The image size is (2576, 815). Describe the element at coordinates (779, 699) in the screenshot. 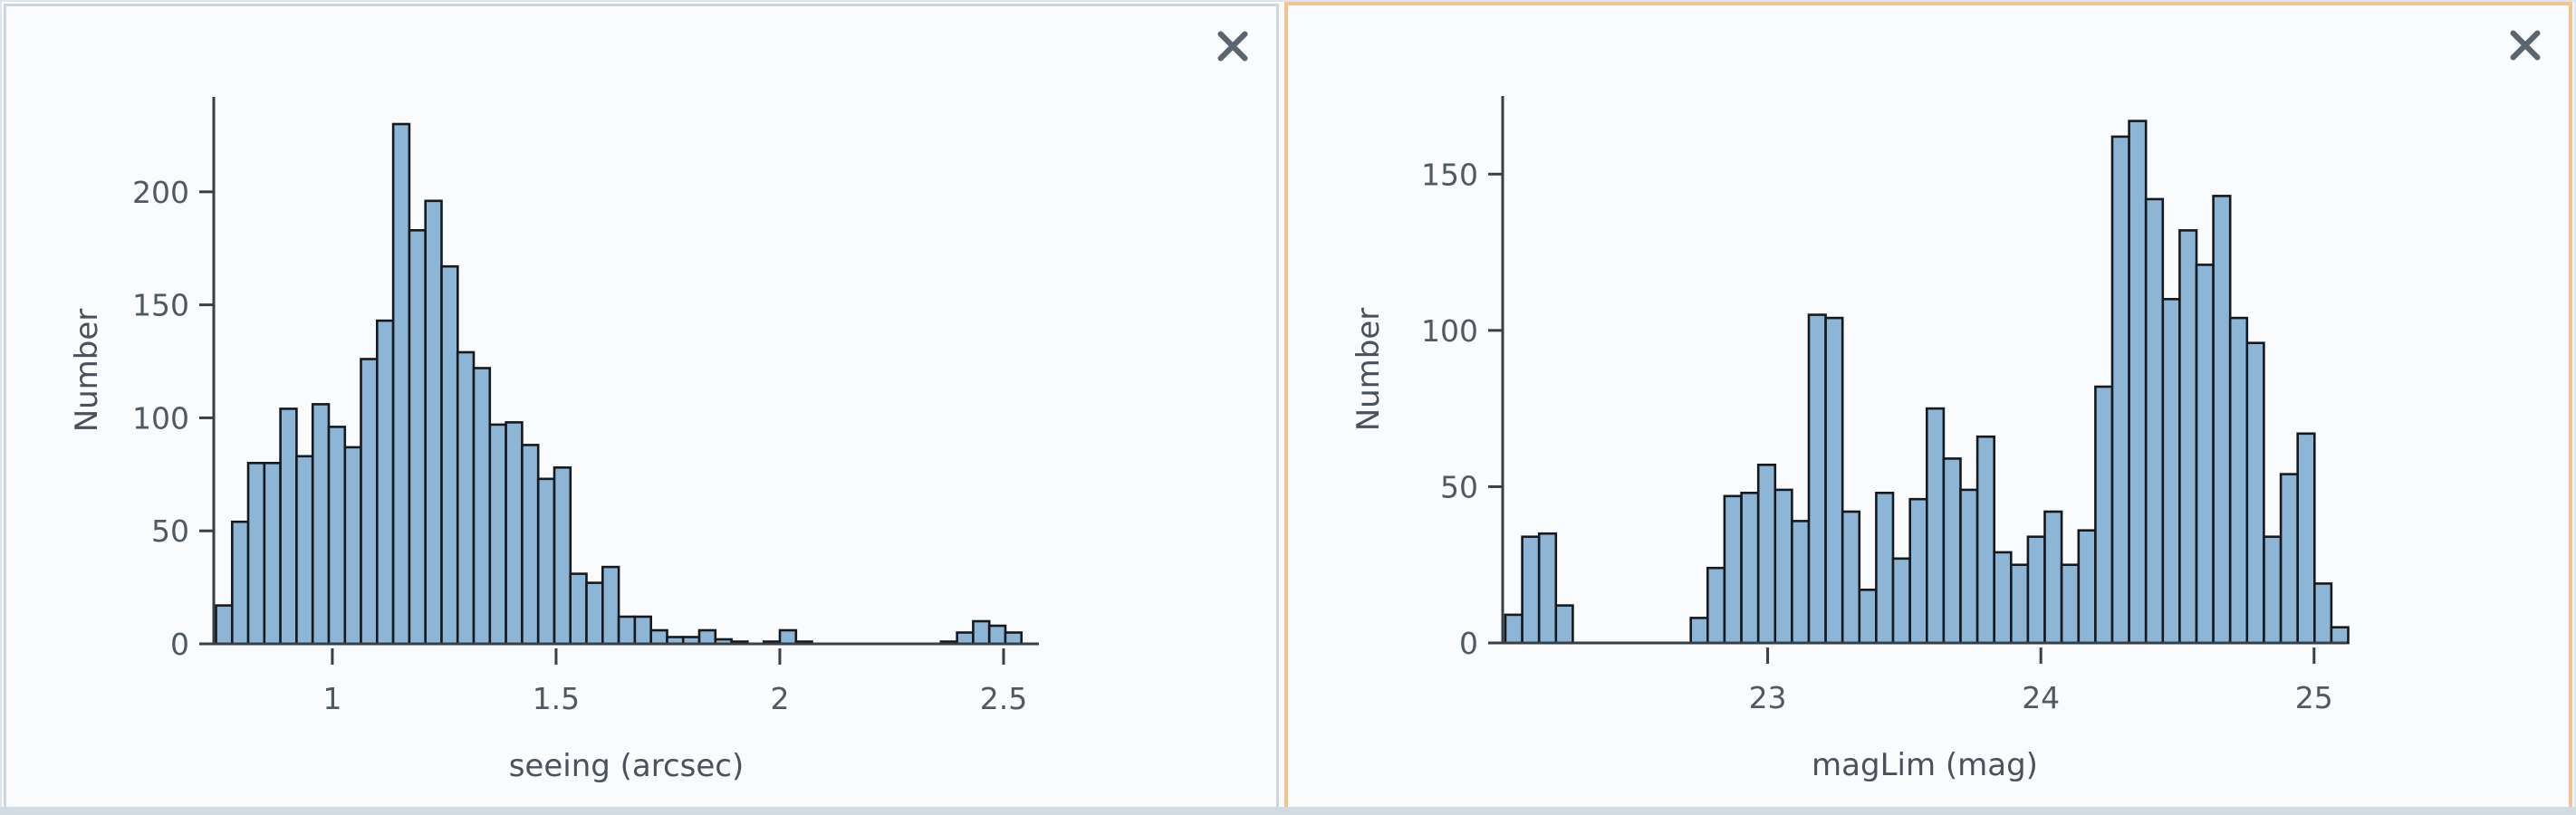

I see `x-tick-label: 2` at that location.